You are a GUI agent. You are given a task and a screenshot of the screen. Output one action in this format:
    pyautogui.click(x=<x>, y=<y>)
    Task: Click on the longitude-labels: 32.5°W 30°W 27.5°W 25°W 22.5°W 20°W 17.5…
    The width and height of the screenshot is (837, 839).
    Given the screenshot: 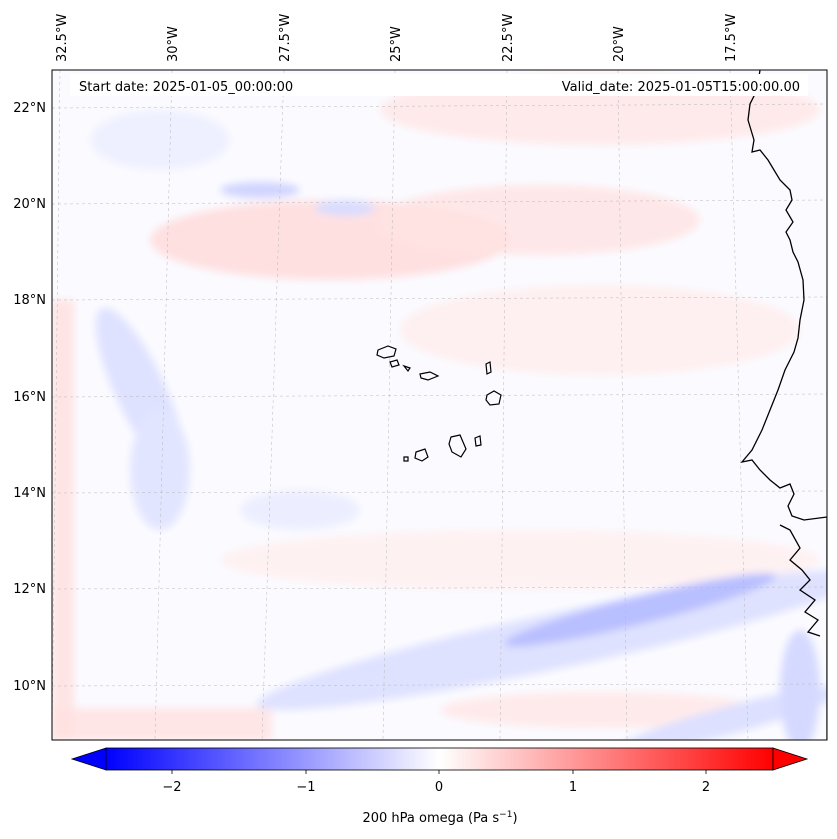 What is the action you would take?
    pyautogui.click(x=397, y=38)
    